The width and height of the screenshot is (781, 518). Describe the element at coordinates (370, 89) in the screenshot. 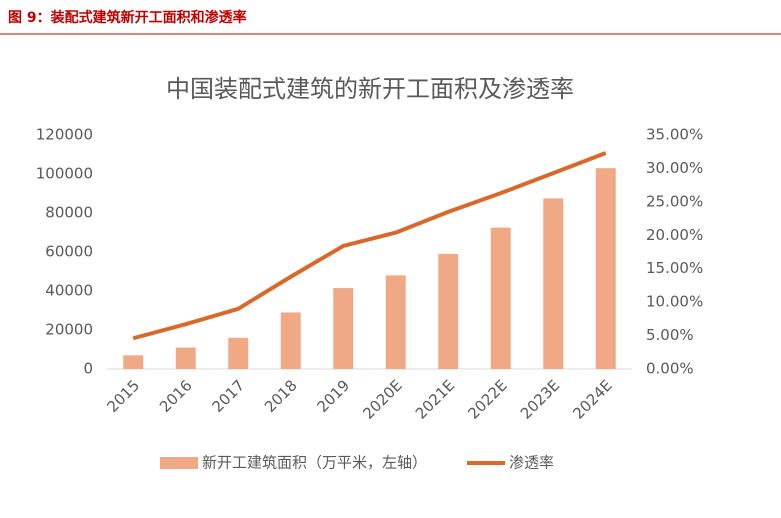

I see `chart-title: 中国装配式建筑的新开工面积及渗透率` at that location.